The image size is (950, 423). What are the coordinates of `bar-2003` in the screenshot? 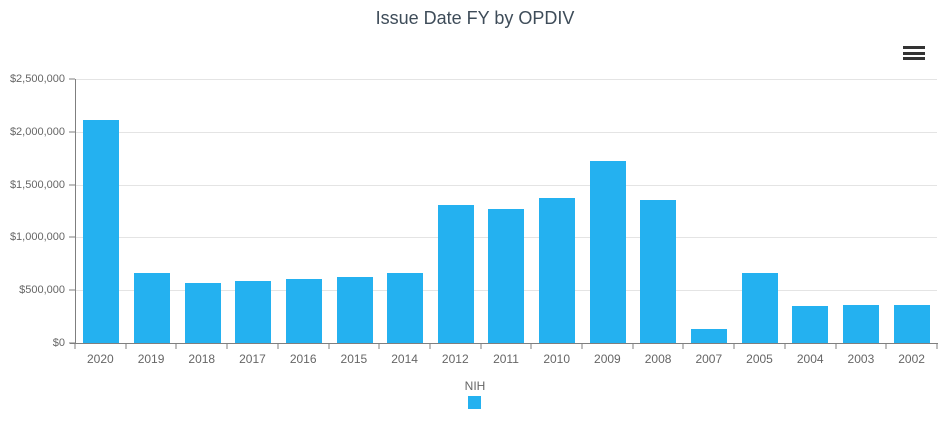 It's located at (860, 323).